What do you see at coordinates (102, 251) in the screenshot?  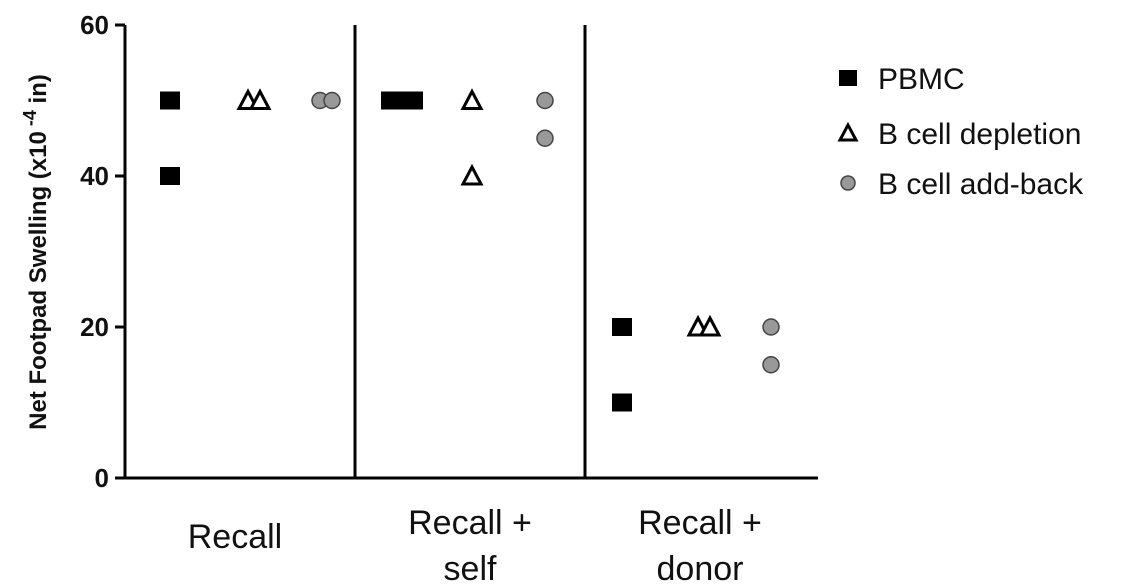 I see `y-ticks: 0 20 40 60` at bounding box center [102, 251].